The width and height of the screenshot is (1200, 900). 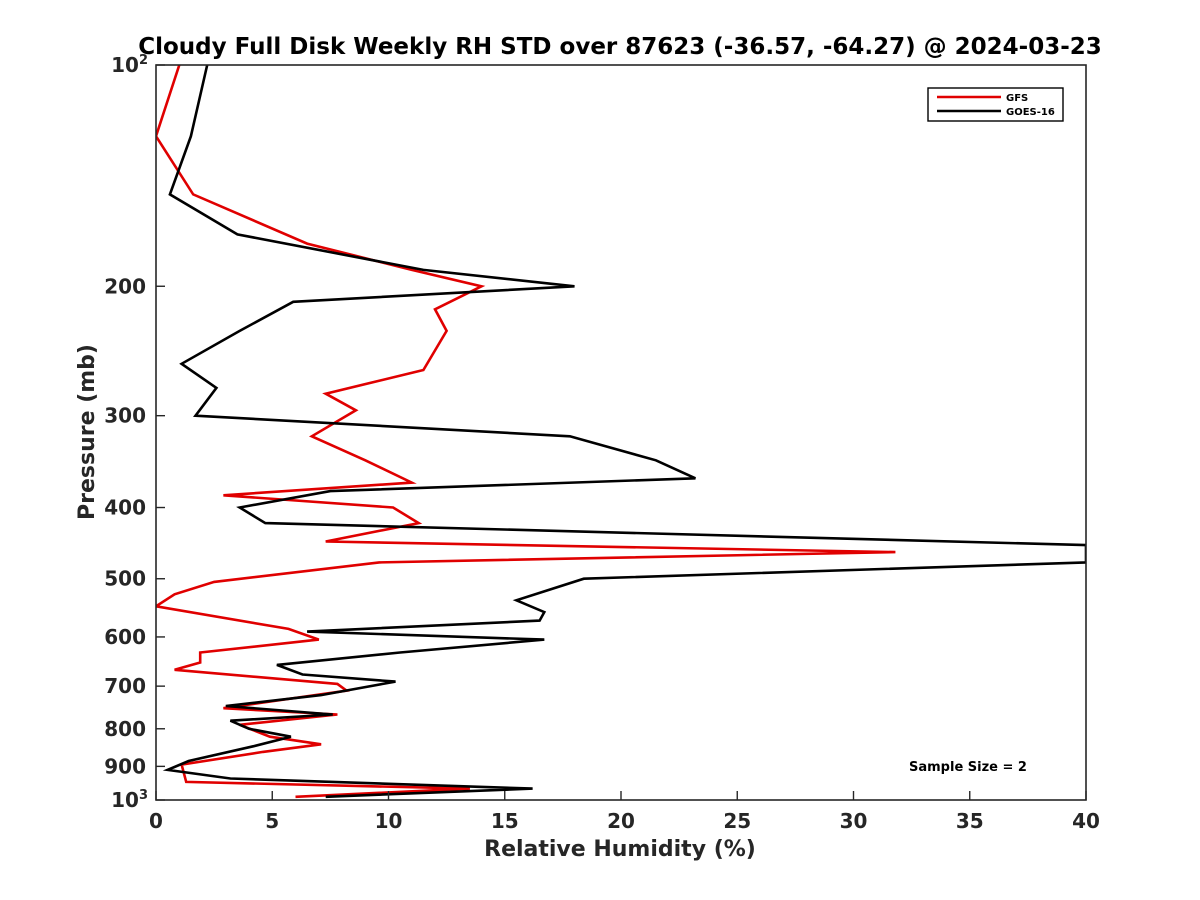 I want to click on x-tick-label: 0, so click(x=156, y=821).